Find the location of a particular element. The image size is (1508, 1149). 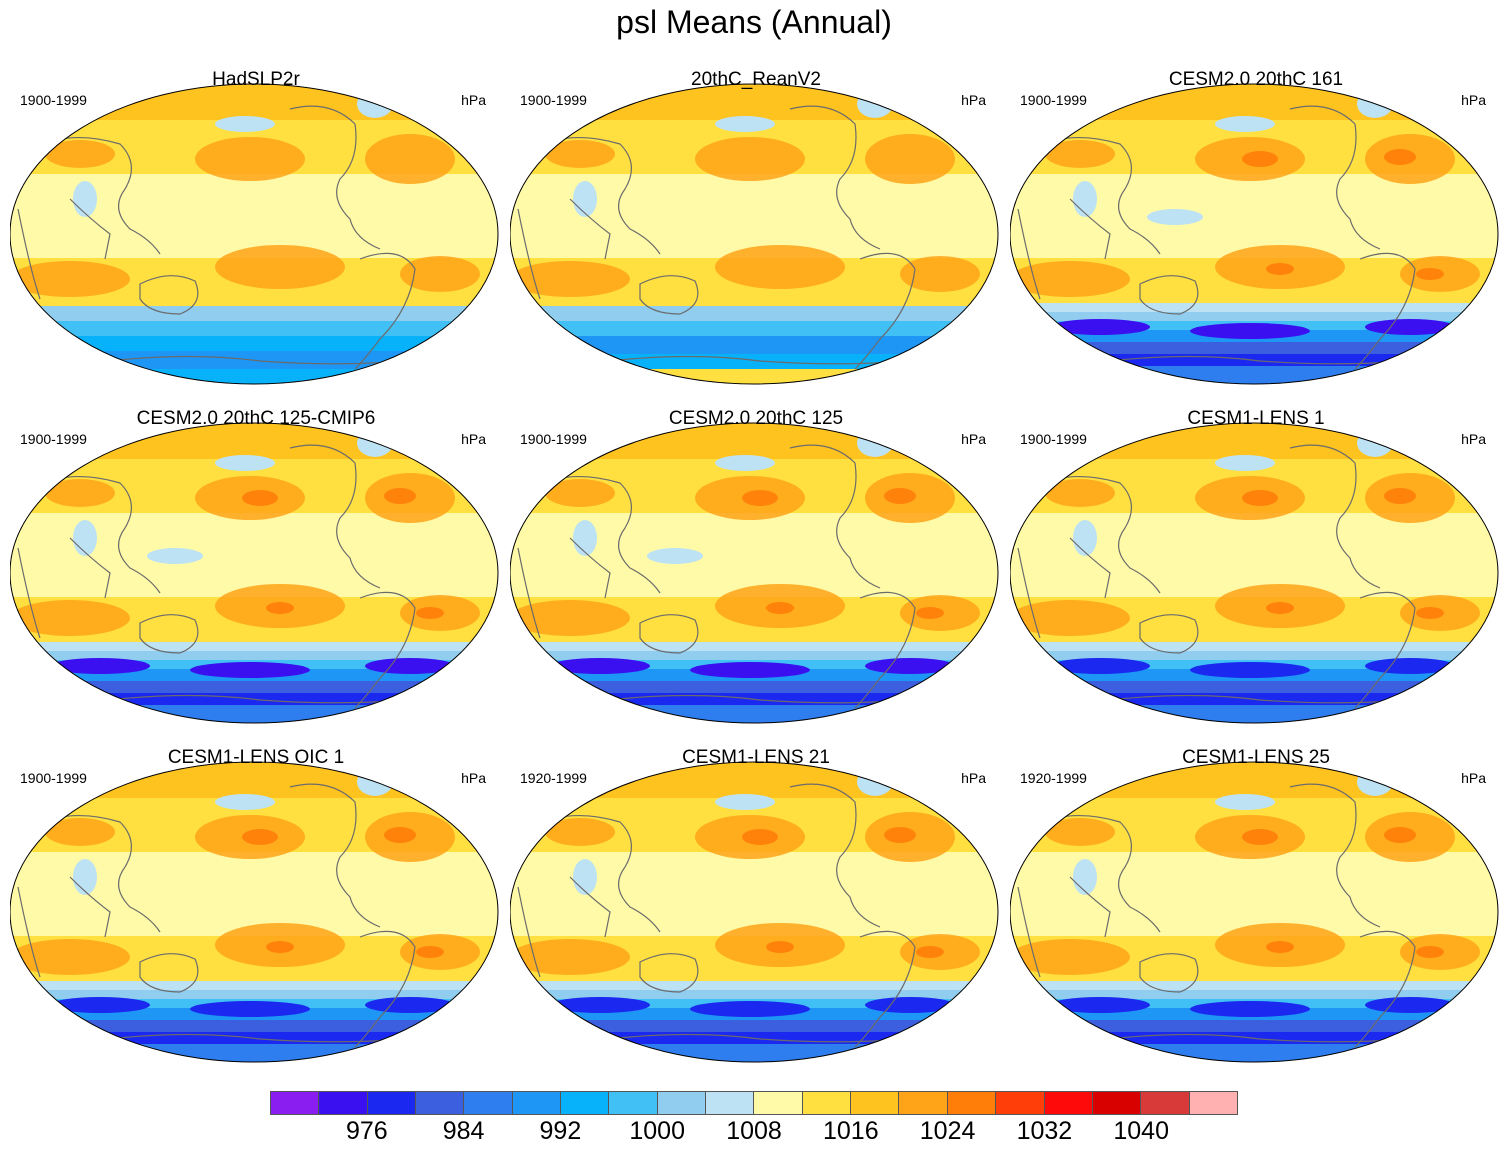

map-panel: CESM2.0 20thC 161 1900-1999 hPa is located at coordinates (1256, 227).